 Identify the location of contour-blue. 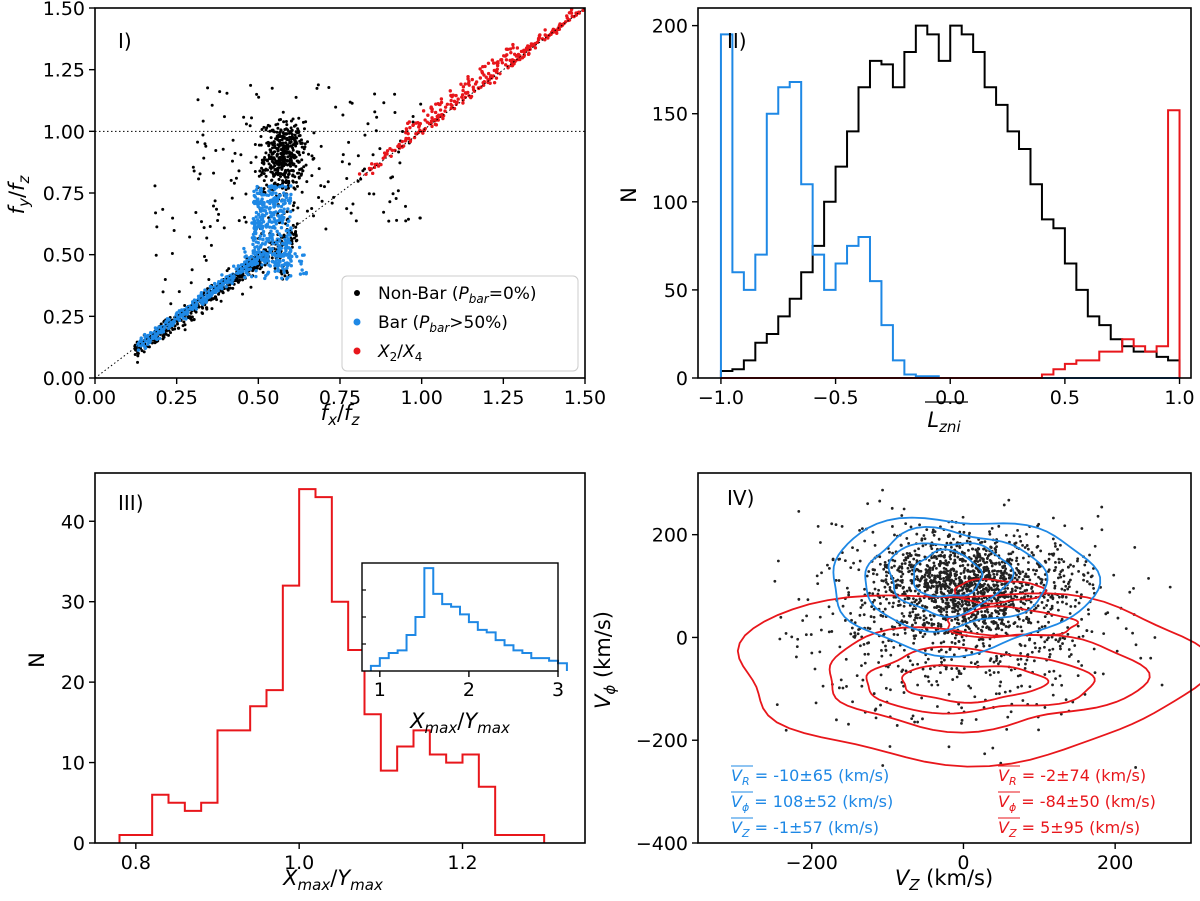
(967, 587).